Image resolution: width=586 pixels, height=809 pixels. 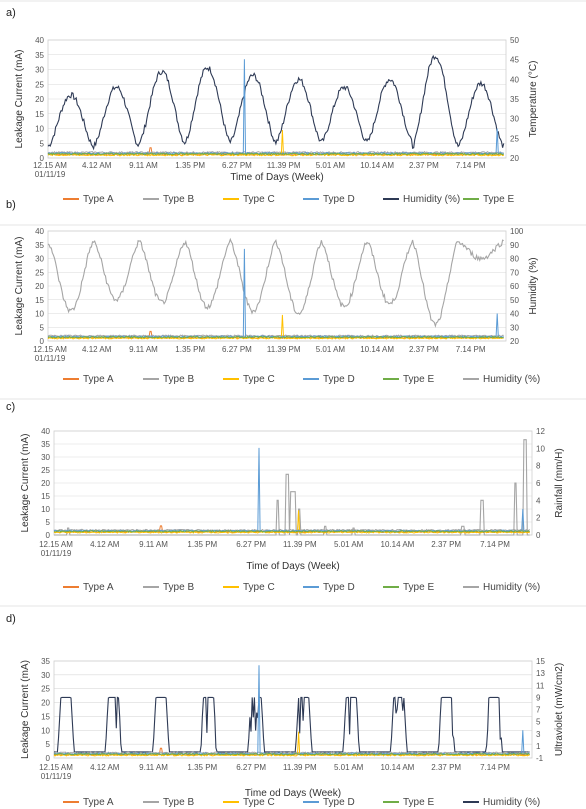 What do you see at coordinates (540, 431) in the screenshot?
I see `y2-tick-label: 12` at bounding box center [540, 431].